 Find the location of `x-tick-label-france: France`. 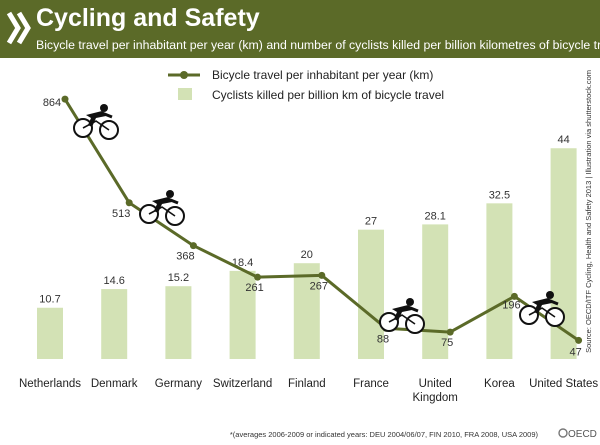

x-tick-label-france: France is located at coordinates (371, 384).